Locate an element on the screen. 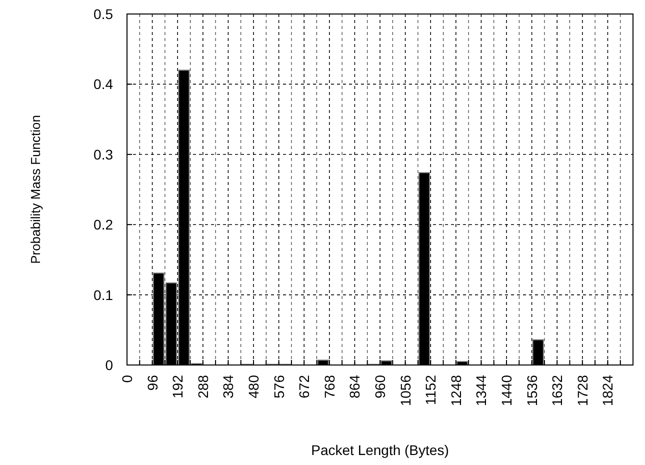  x-tick-label: 1152 is located at coordinates (430, 390).